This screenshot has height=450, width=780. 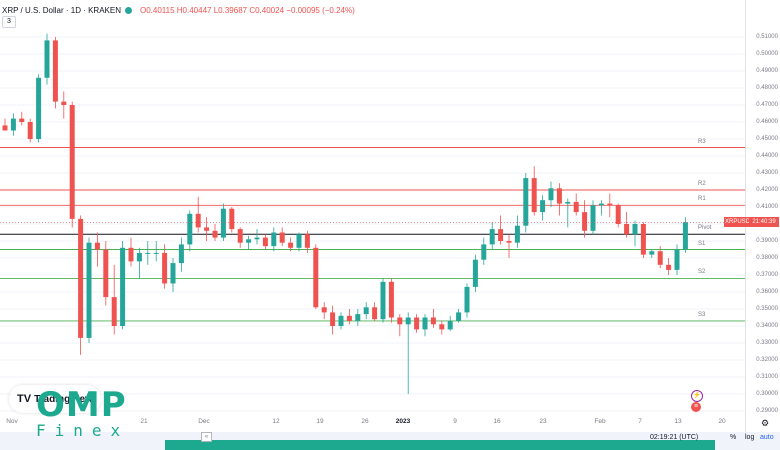 I want to click on close-value: C0.40024, so click(x=267, y=10).